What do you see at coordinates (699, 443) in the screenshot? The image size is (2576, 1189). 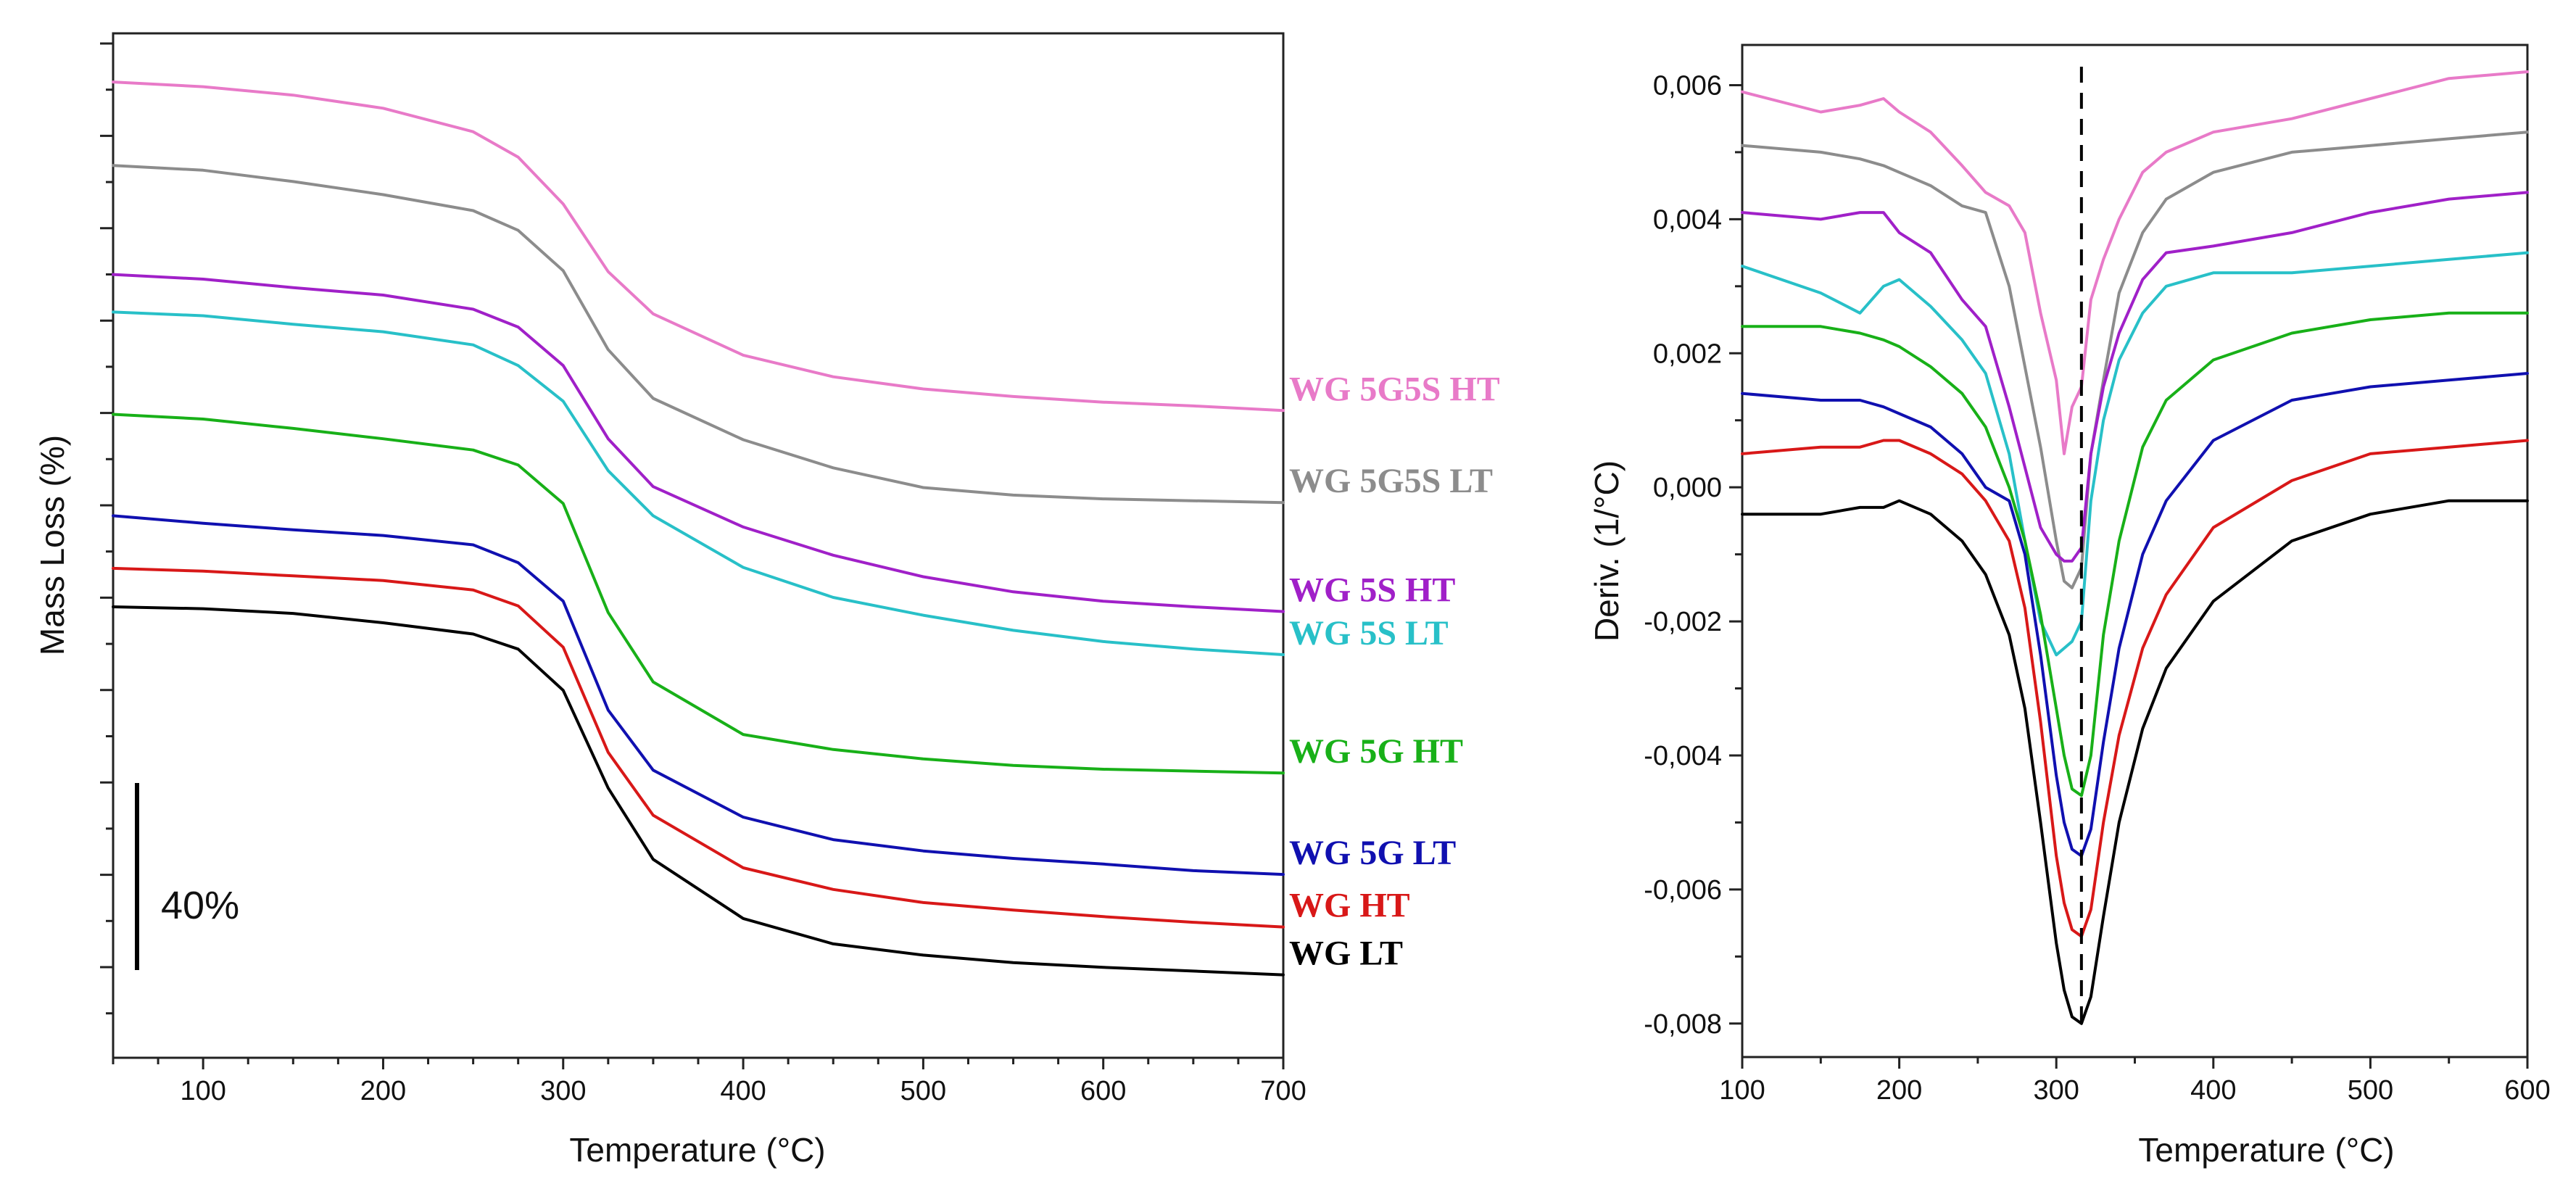 I see `series-line-wg-5s-ht` at bounding box center [699, 443].